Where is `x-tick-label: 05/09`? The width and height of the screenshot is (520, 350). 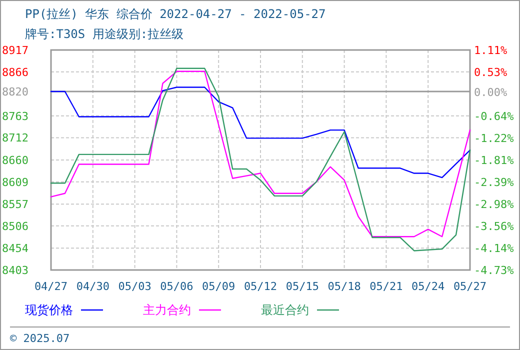
x-tick-label: 05/09 is located at coordinates (219, 286).